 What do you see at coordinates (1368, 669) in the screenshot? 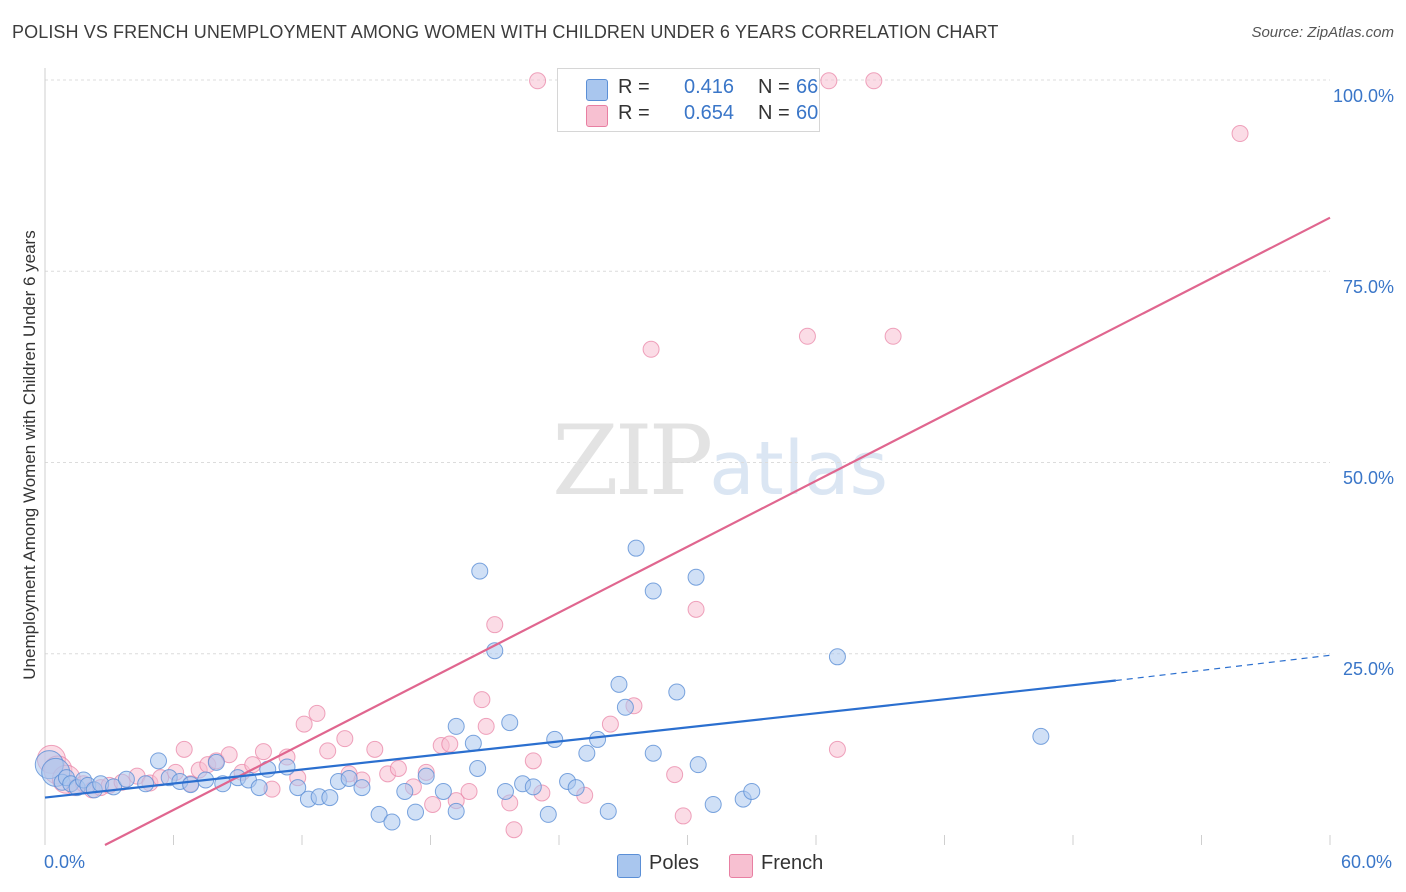
I see `y-tick-label-25: 25.0%` at bounding box center [1368, 669].